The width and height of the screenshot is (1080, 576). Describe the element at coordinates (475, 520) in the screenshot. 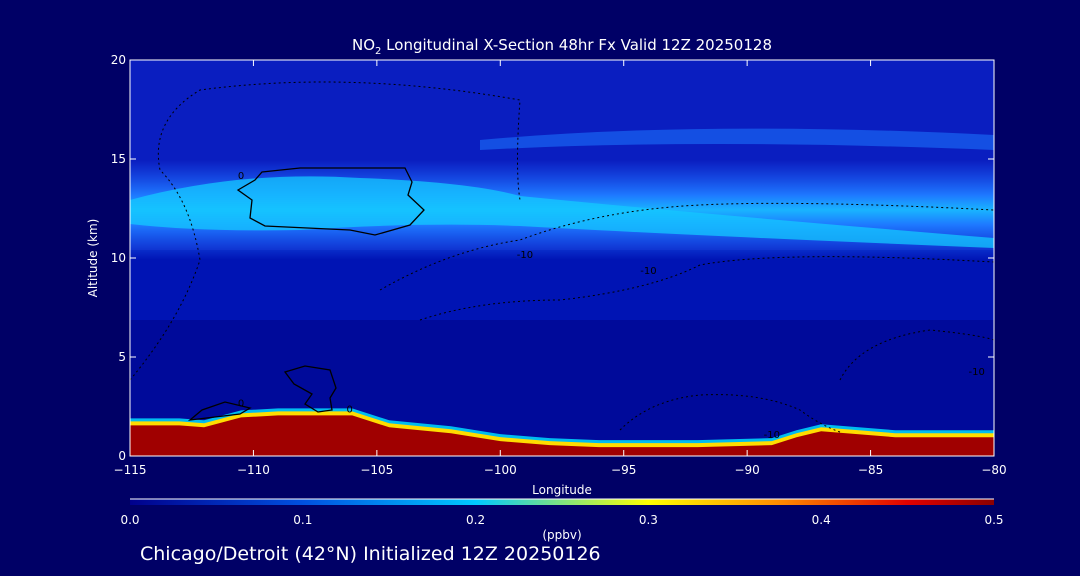

I see `colorbar-tick-label: 0.2` at that location.